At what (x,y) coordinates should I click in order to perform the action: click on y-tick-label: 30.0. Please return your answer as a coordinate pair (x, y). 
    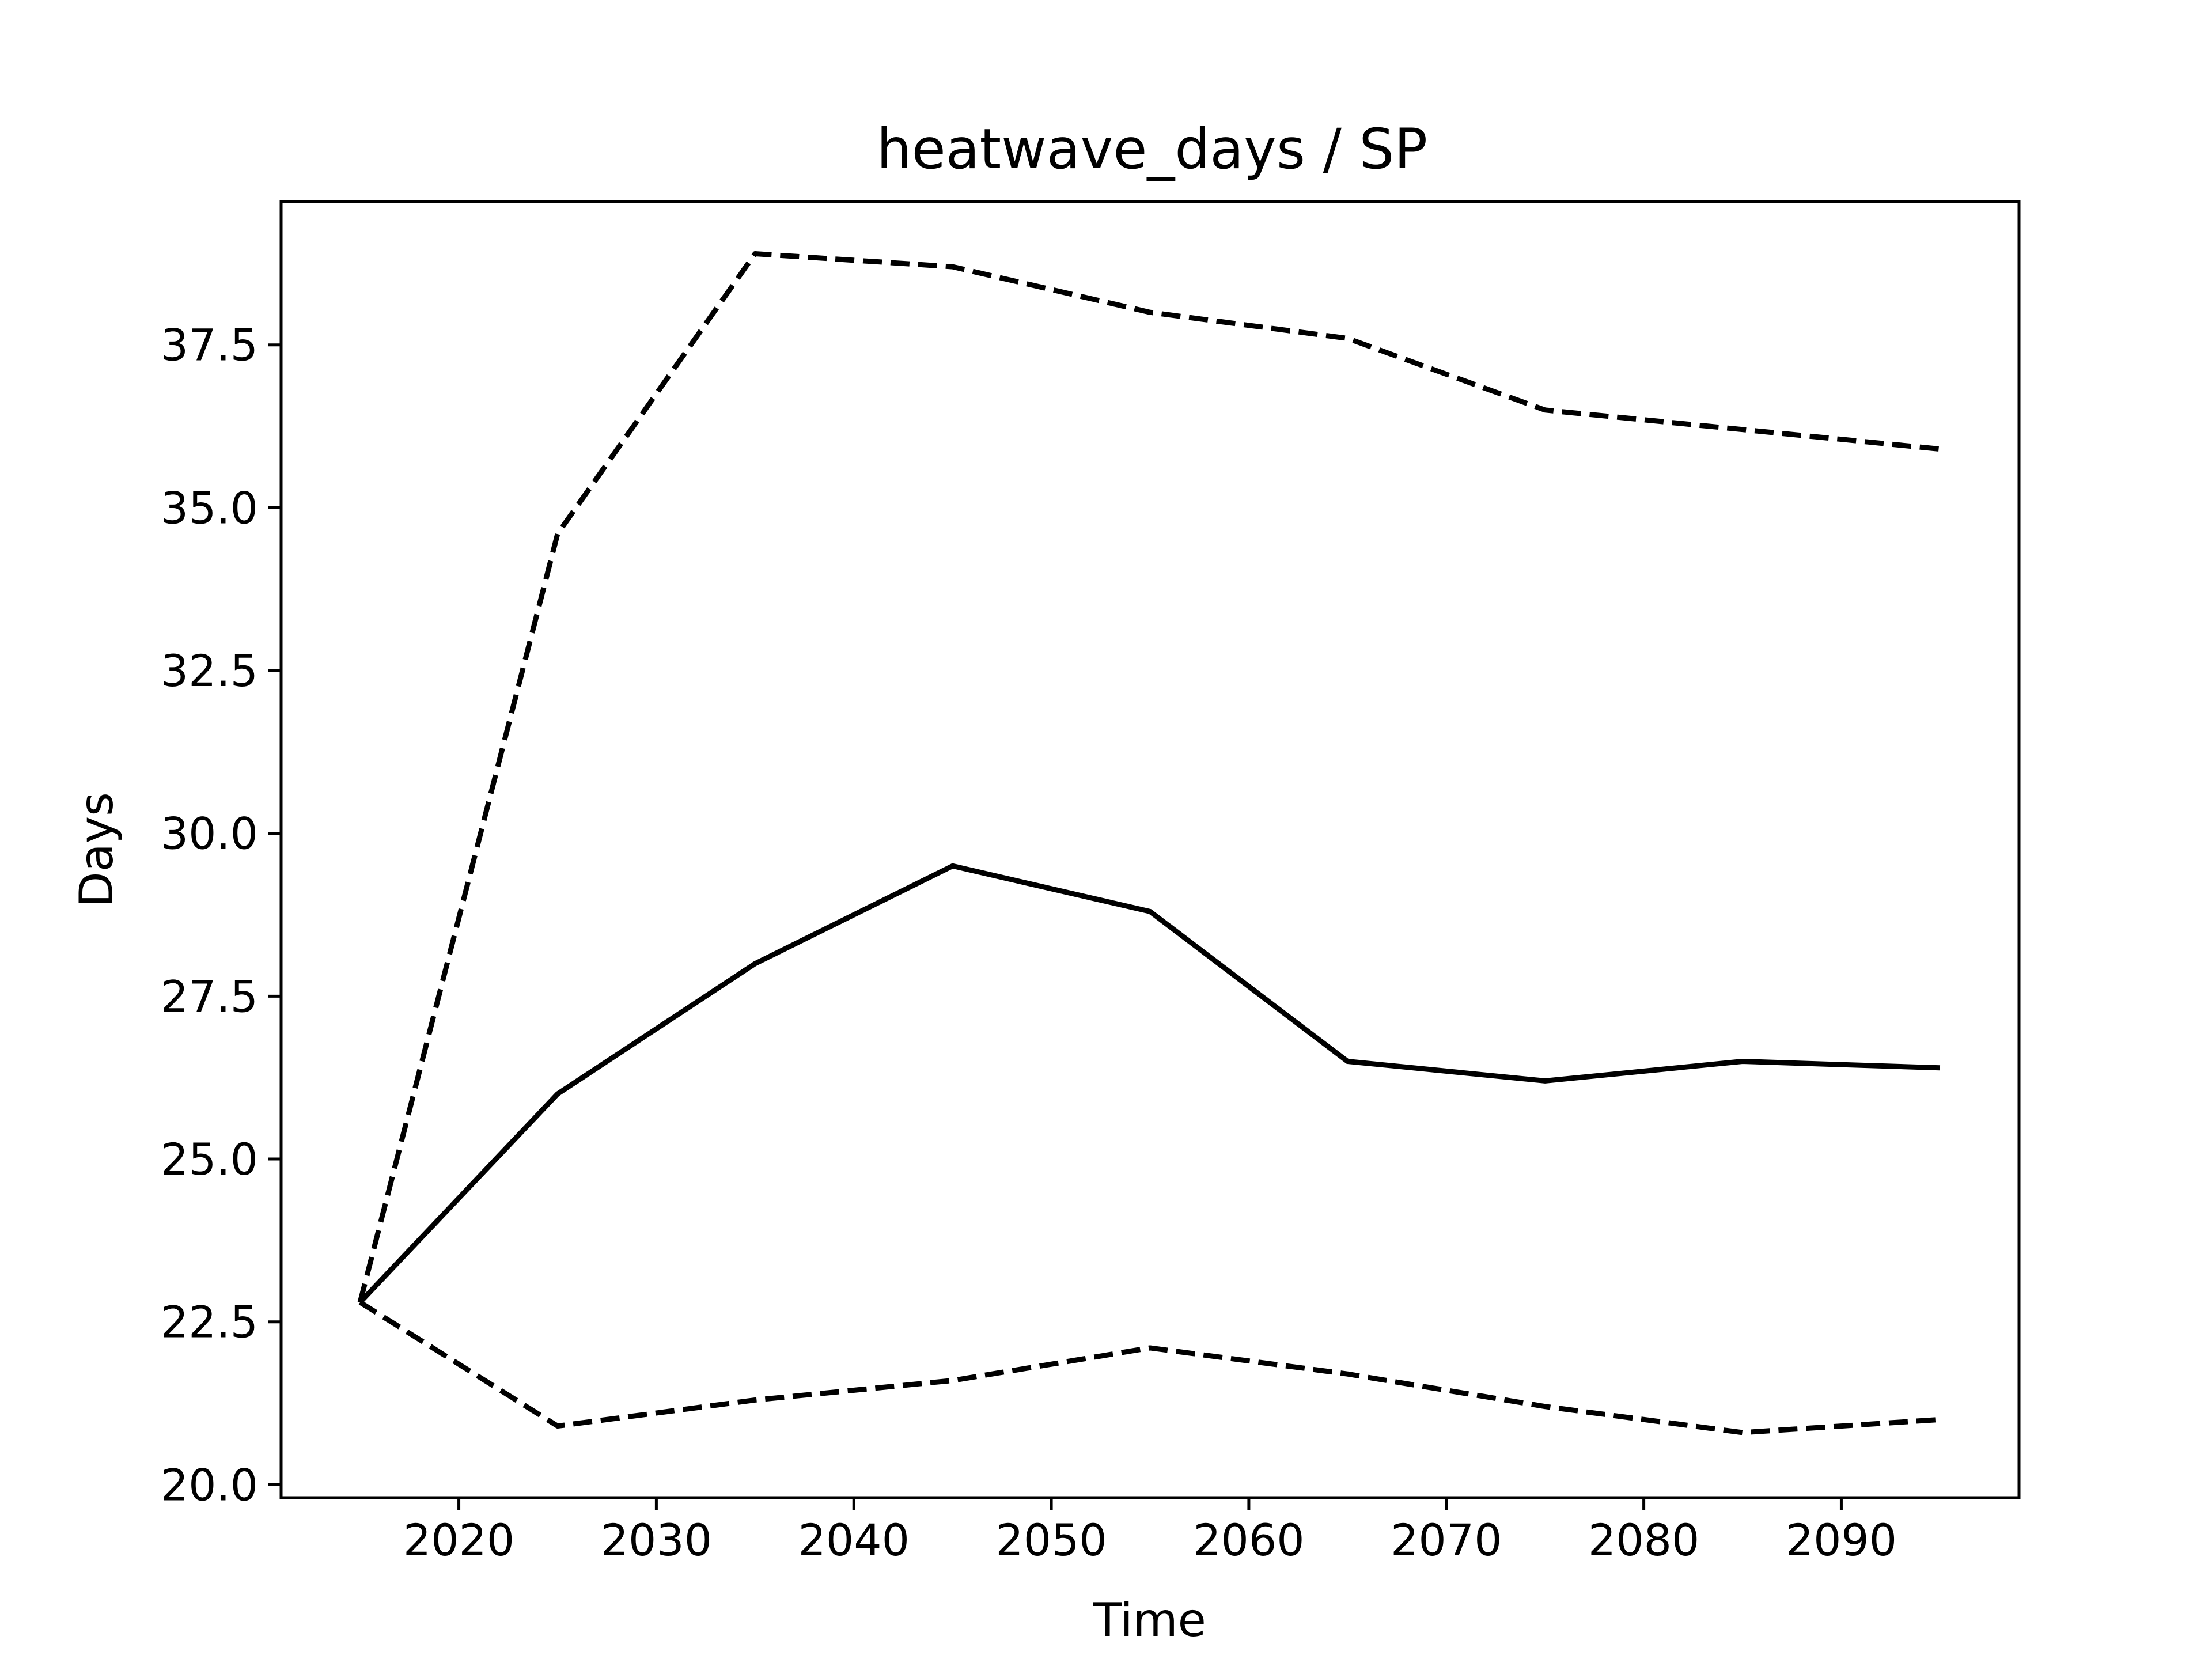
    Looking at the image, I should click on (209, 833).